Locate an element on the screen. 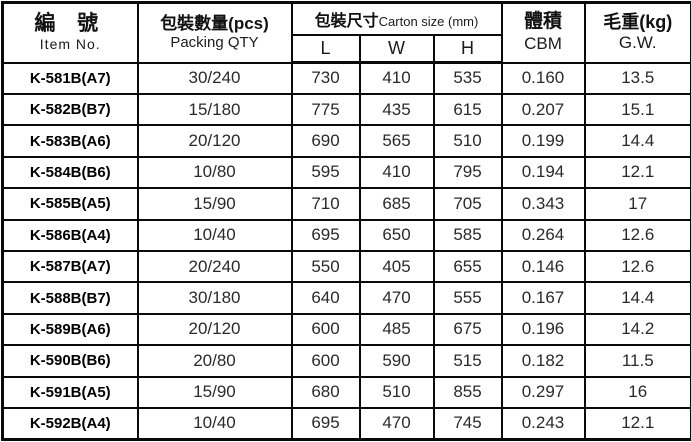  cbm-cell: 0.146 is located at coordinates (543, 266).